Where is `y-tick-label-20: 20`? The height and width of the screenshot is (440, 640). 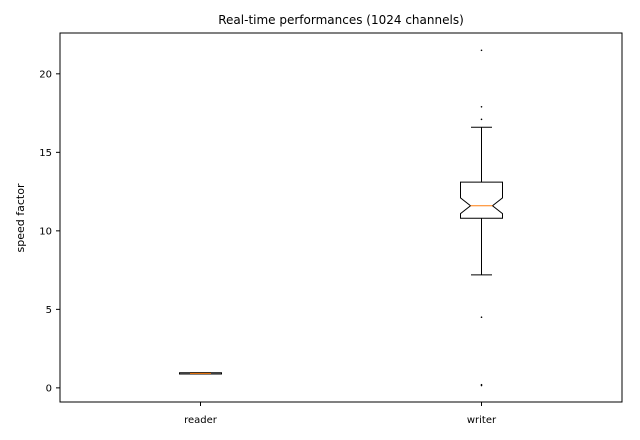
y-tick-label-20: 20 is located at coordinates (45, 74).